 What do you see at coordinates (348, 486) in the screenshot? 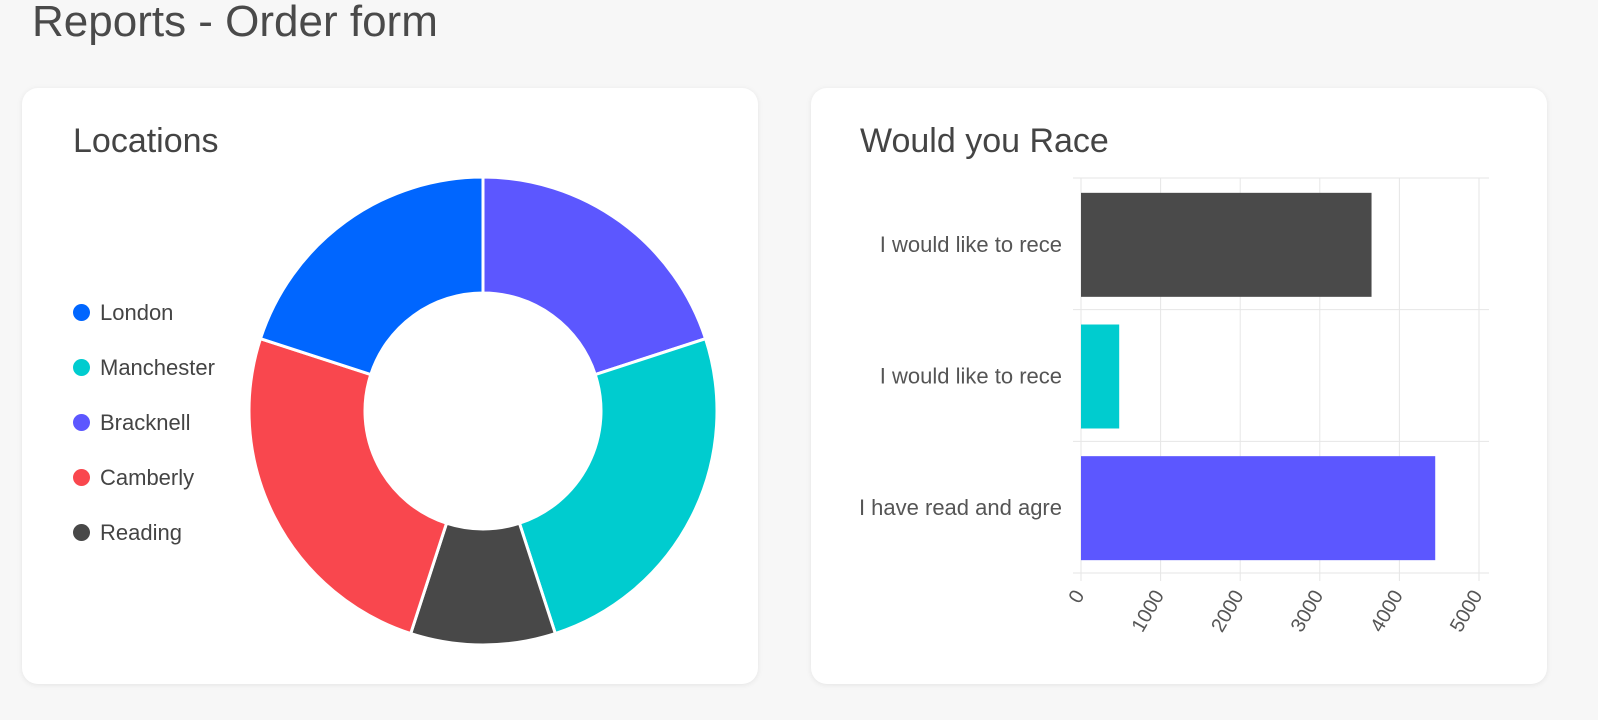
I see `donut-slice-camberly` at bounding box center [348, 486].